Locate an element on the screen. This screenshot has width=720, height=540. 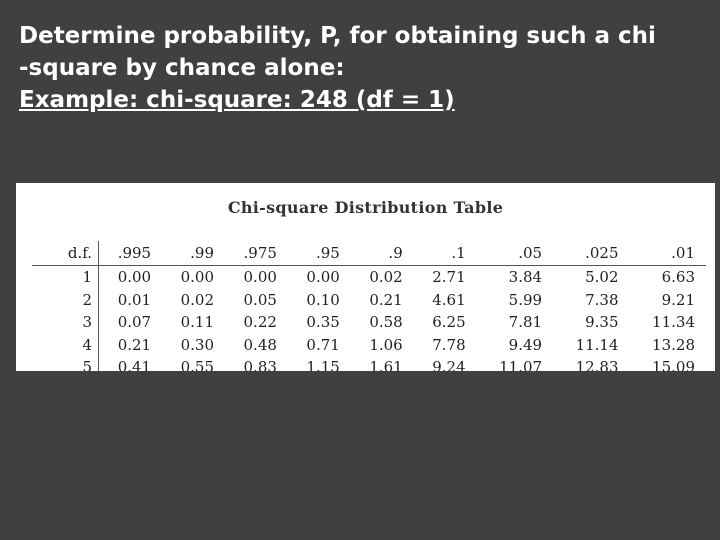
table-cell: 13.28 is located at coordinates (673, 344).